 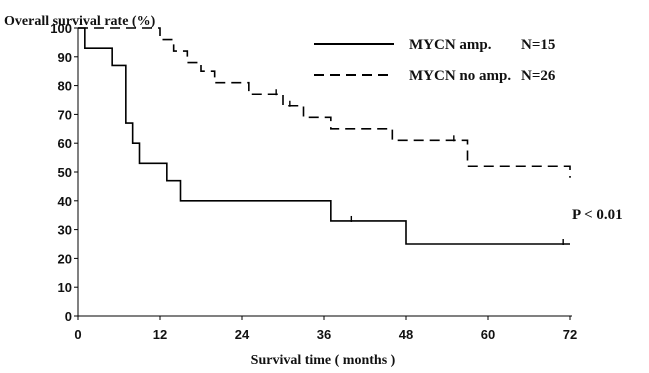 I want to click on legend-n-mycn-no-amp: N=26, so click(x=538, y=76).